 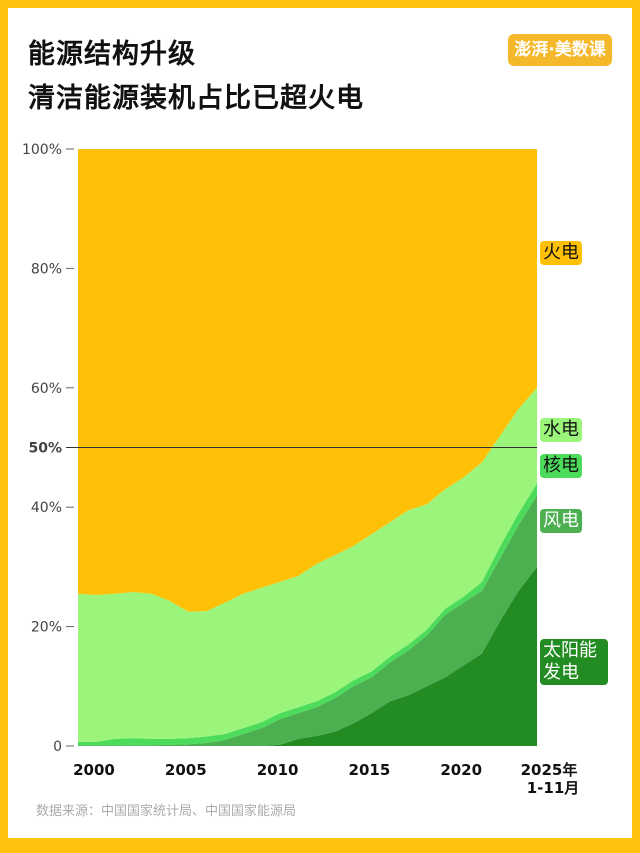 I want to click on chart-title-line2: 清洁能源装机占比已超火电, so click(x=196, y=98).